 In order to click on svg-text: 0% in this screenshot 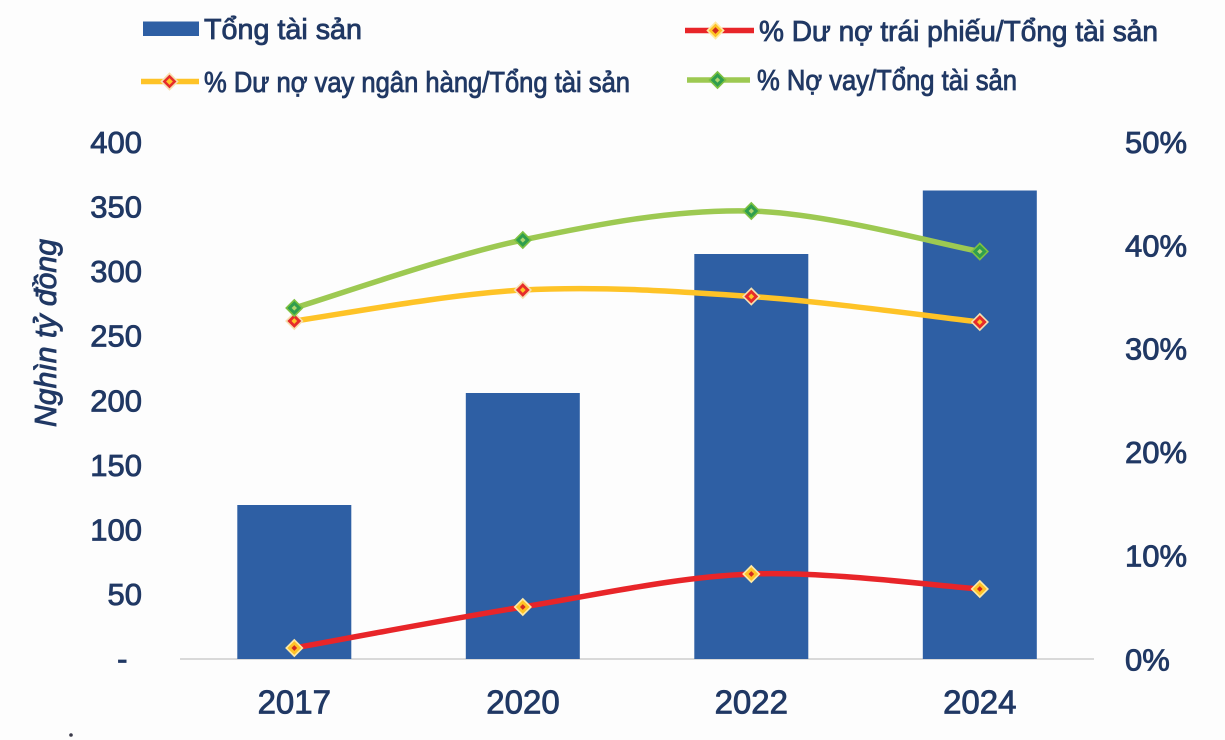, I will do `click(1147, 660)`.